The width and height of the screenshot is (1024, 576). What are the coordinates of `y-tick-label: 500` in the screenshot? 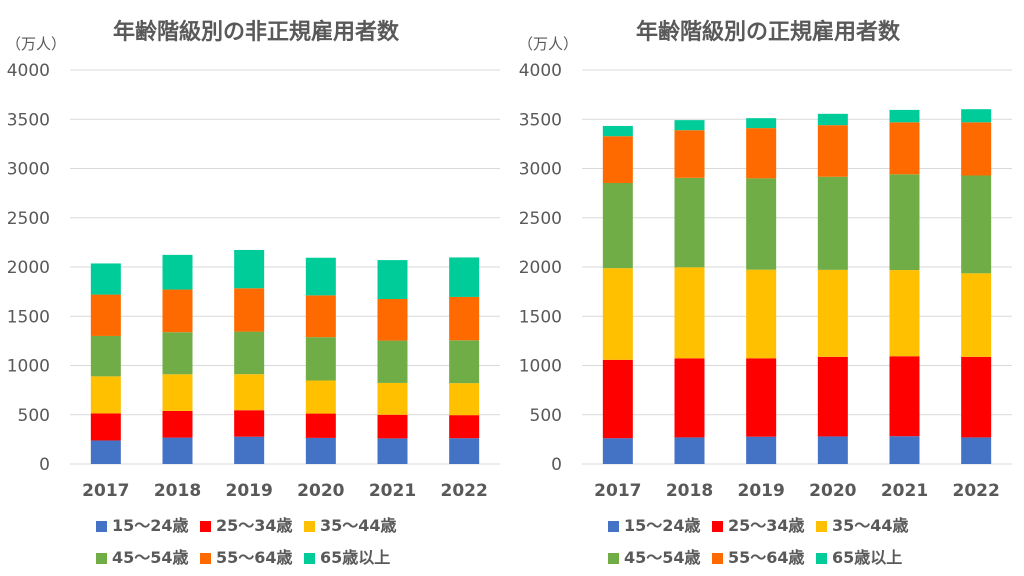 It's located at (546, 416).